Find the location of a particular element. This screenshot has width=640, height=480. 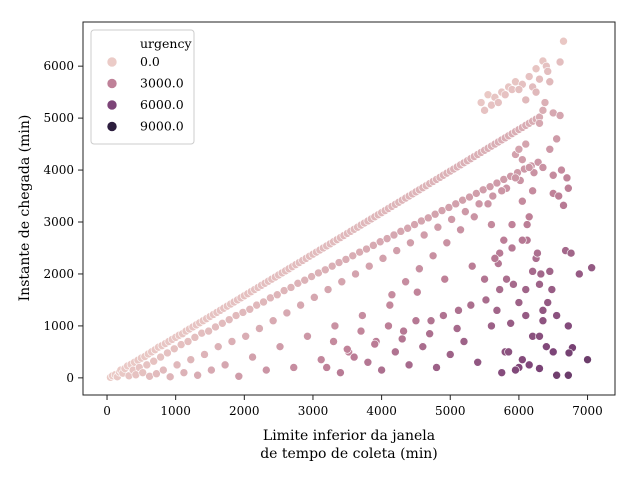

x-tick-label: 6000 is located at coordinates (519, 411).